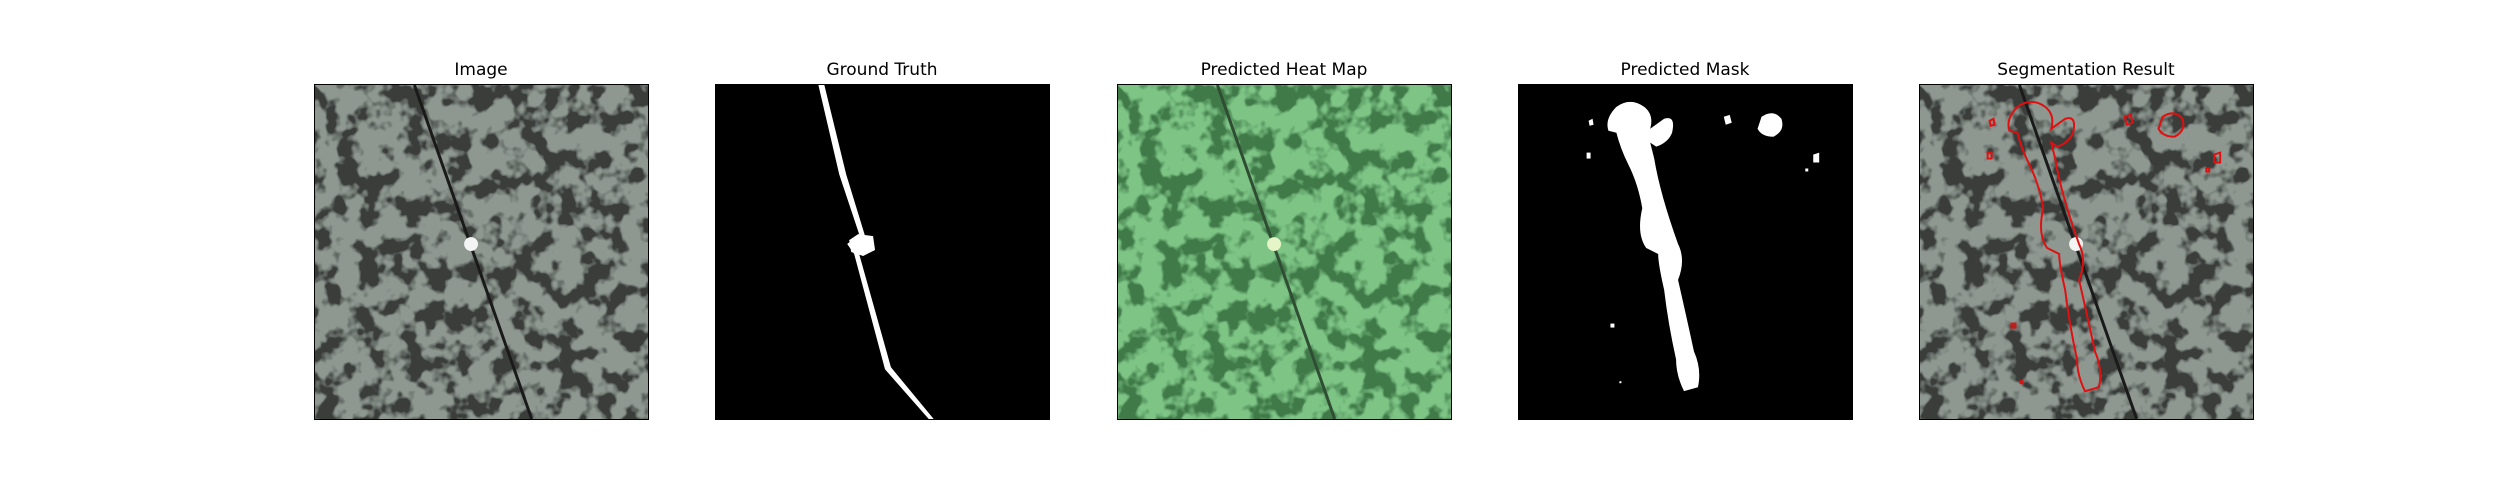 Image resolution: width=2500 pixels, height=500 pixels. What do you see at coordinates (1685, 70) in the screenshot?
I see `panel-title-predicted-mask: Predicted Mask` at bounding box center [1685, 70].